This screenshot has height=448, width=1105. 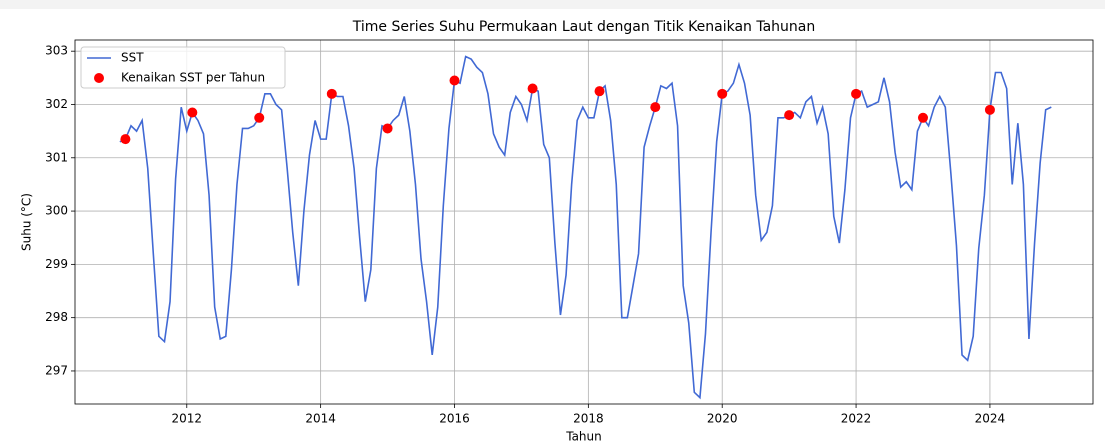 I want to click on y-tick-label: 297, so click(x=56, y=370).